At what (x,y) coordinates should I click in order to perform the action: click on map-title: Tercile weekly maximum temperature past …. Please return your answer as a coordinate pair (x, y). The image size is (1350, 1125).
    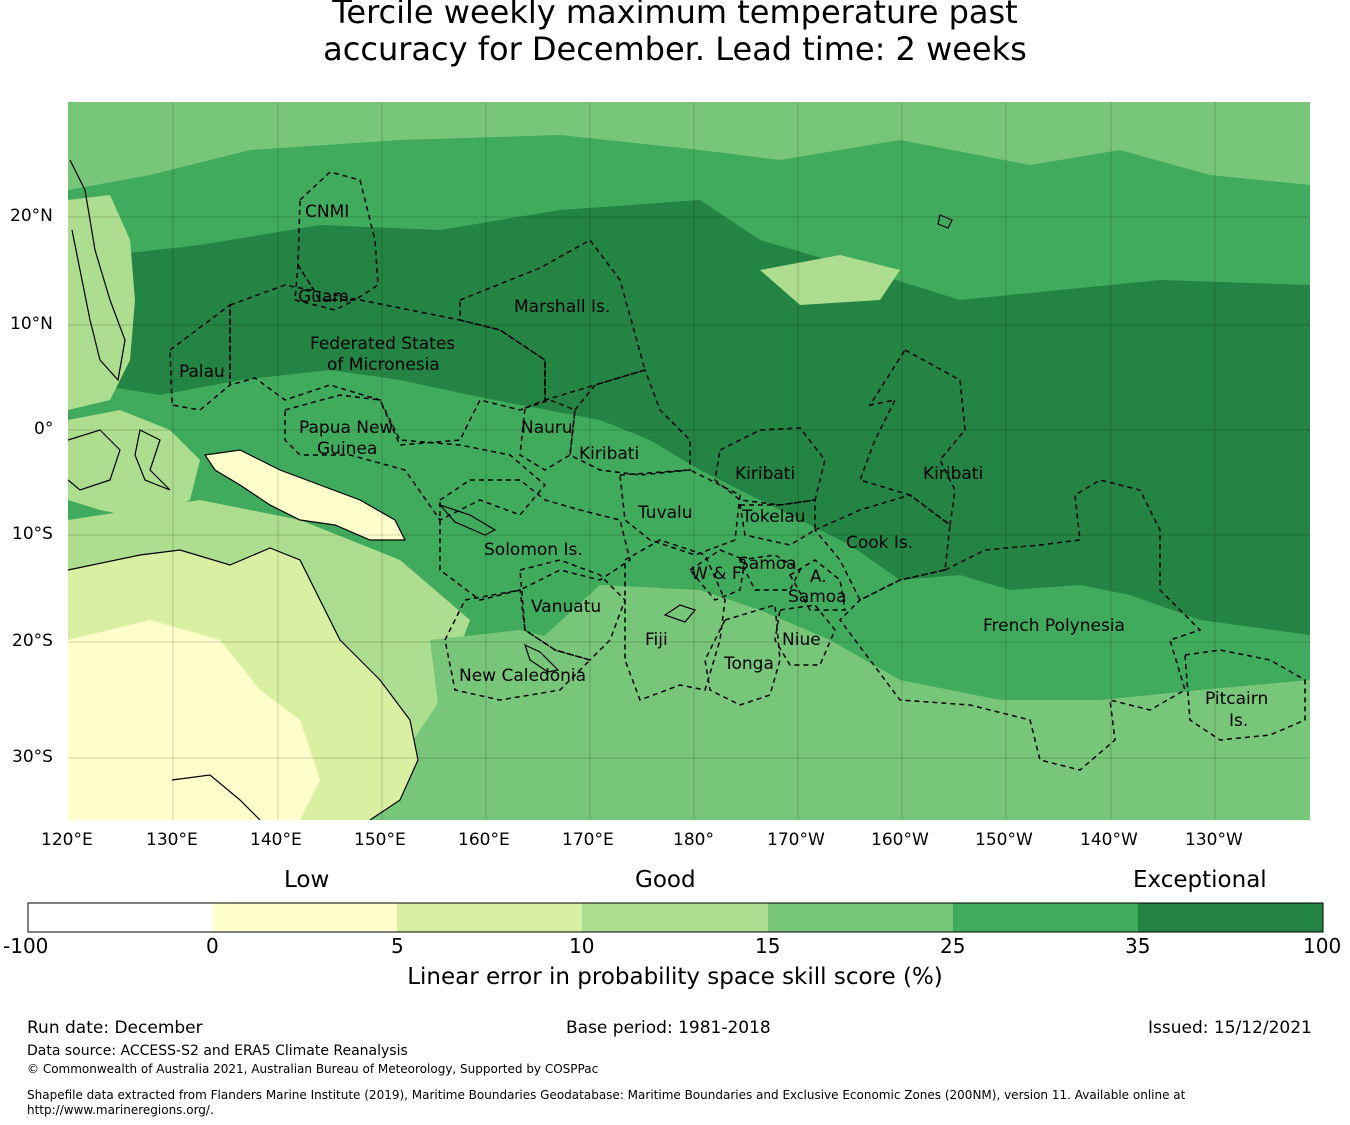
    Looking at the image, I should click on (675, 34).